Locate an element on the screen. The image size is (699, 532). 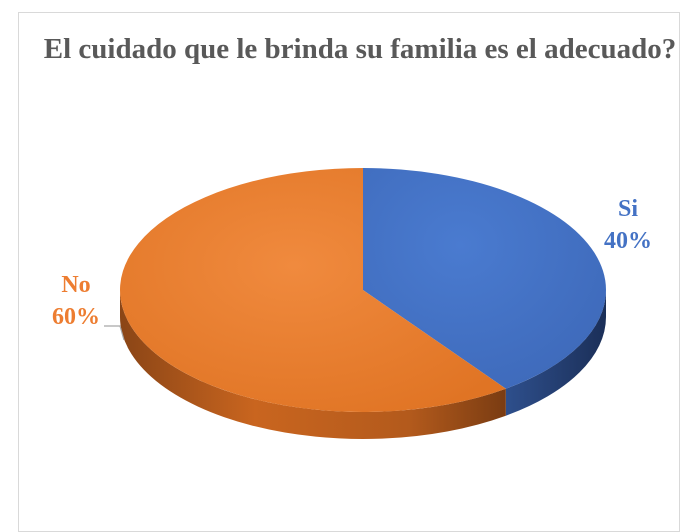
data-label-category: No is located at coordinates (75, 285).